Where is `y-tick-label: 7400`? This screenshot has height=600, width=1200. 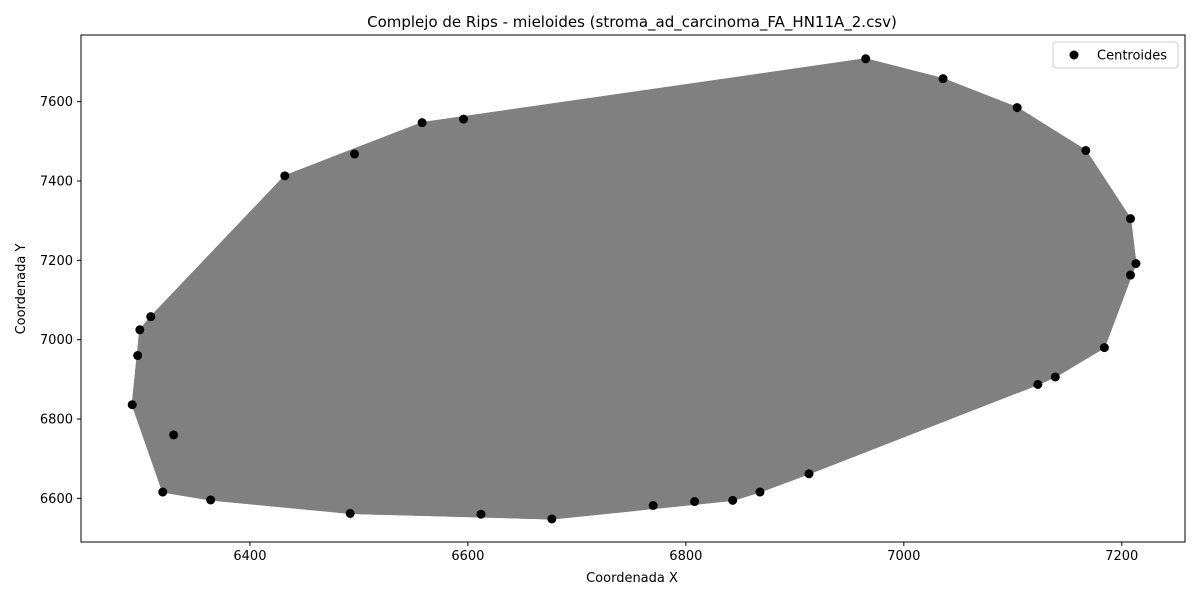 y-tick-label: 7400 is located at coordinates (56, 181).